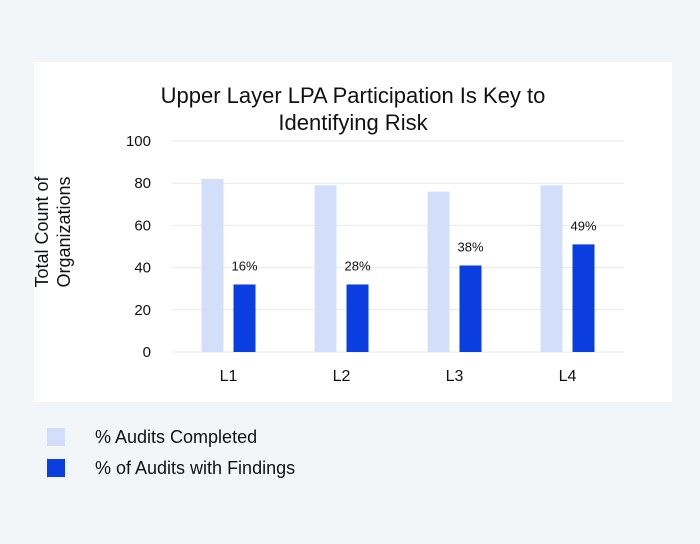 This screenshot has width=700, height=544. Describe the element at coordinates (583, 225) in the screenshot. I see `data-label-l4: 49%` at that location.